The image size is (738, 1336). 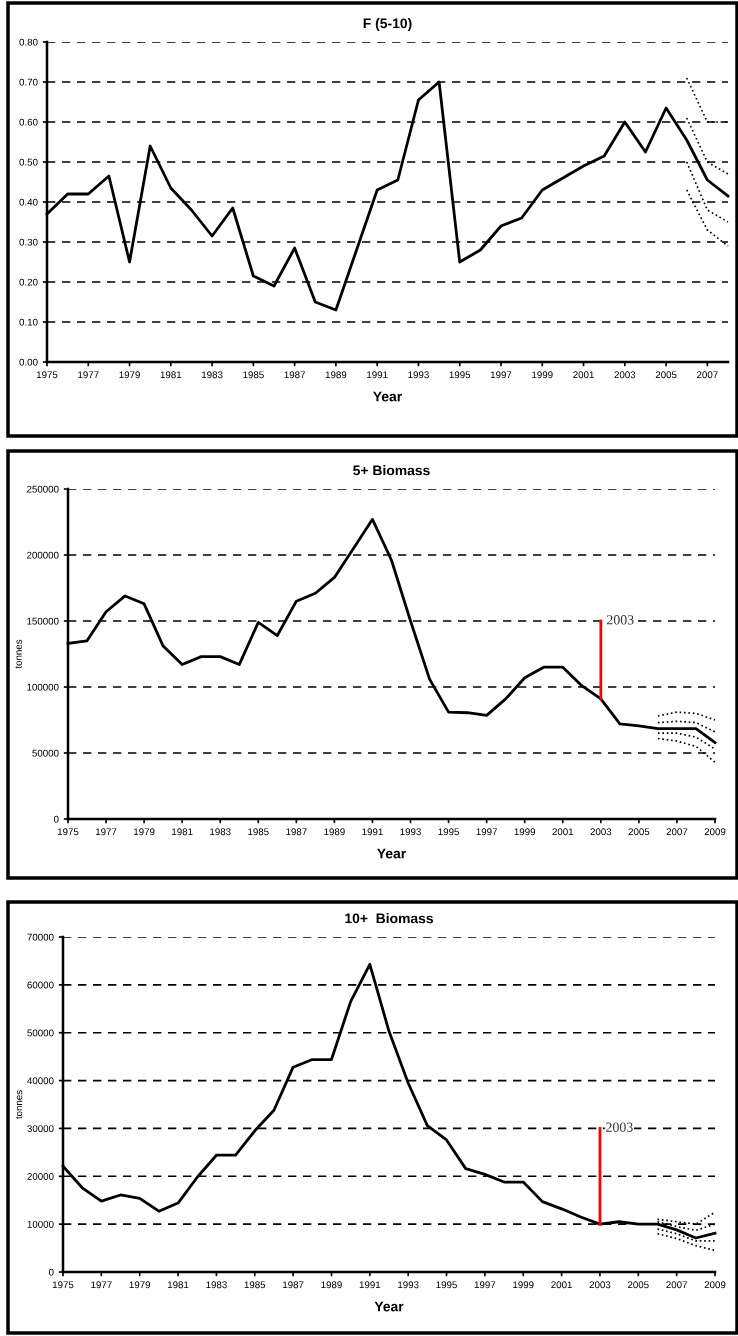 I want to click on y-tick-label: 0.40, so click(x=28, y=202).